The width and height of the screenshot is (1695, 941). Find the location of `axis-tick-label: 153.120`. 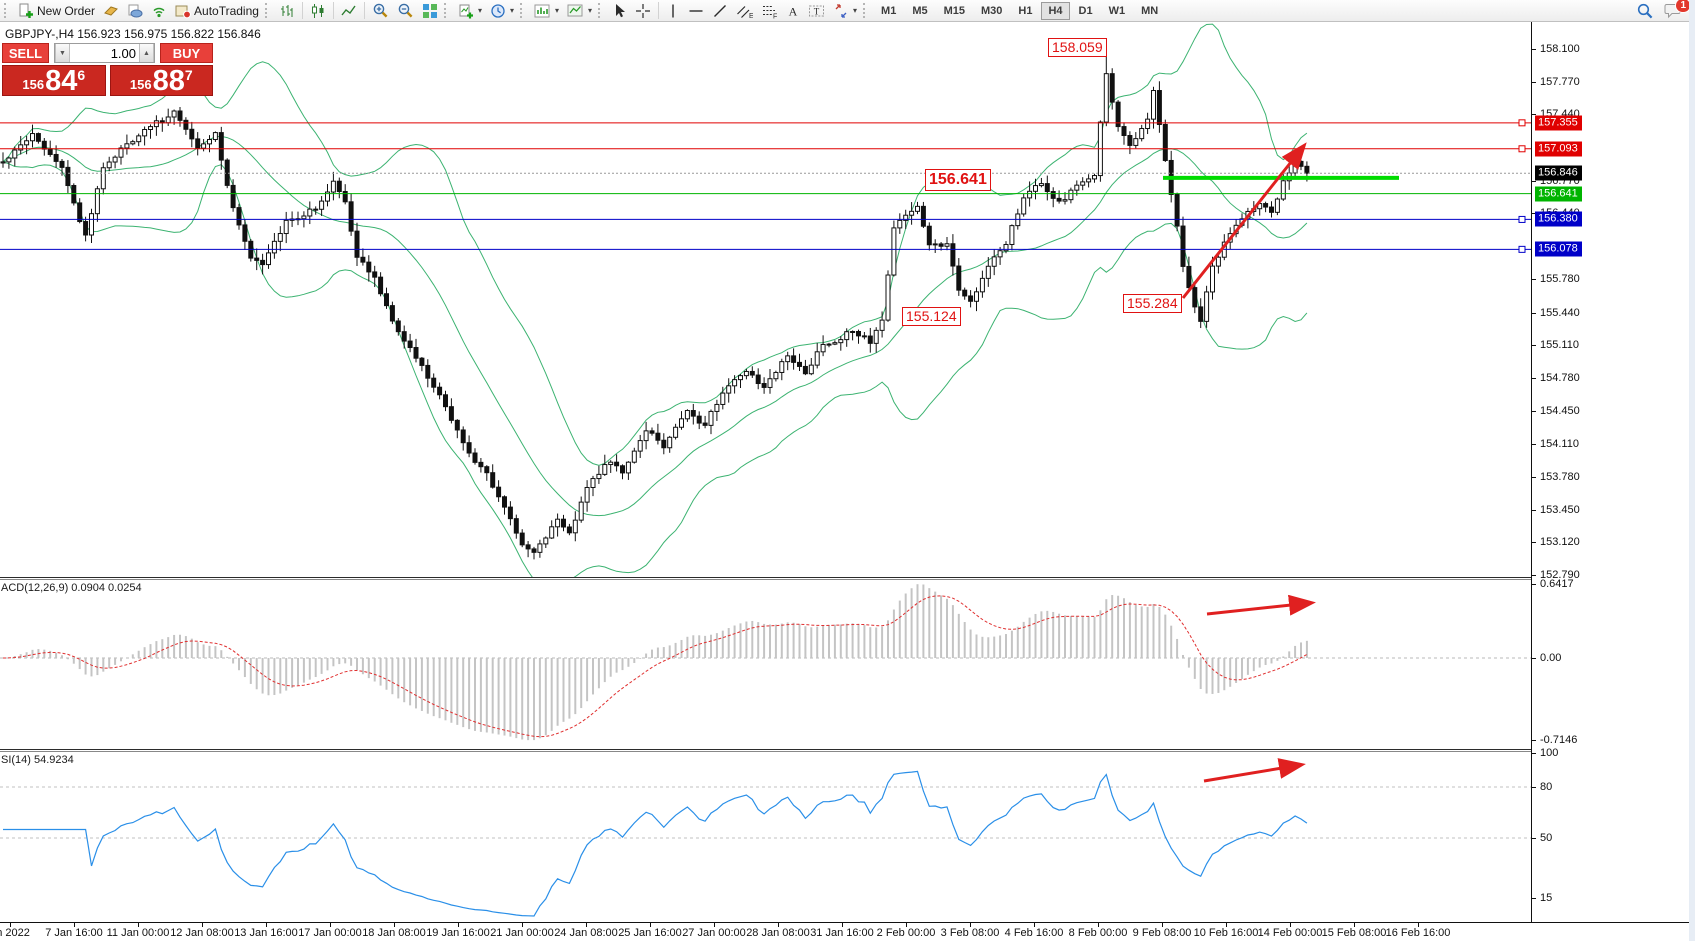

axis-tick-label: 153.120 is located at coordinates (1560, 542).